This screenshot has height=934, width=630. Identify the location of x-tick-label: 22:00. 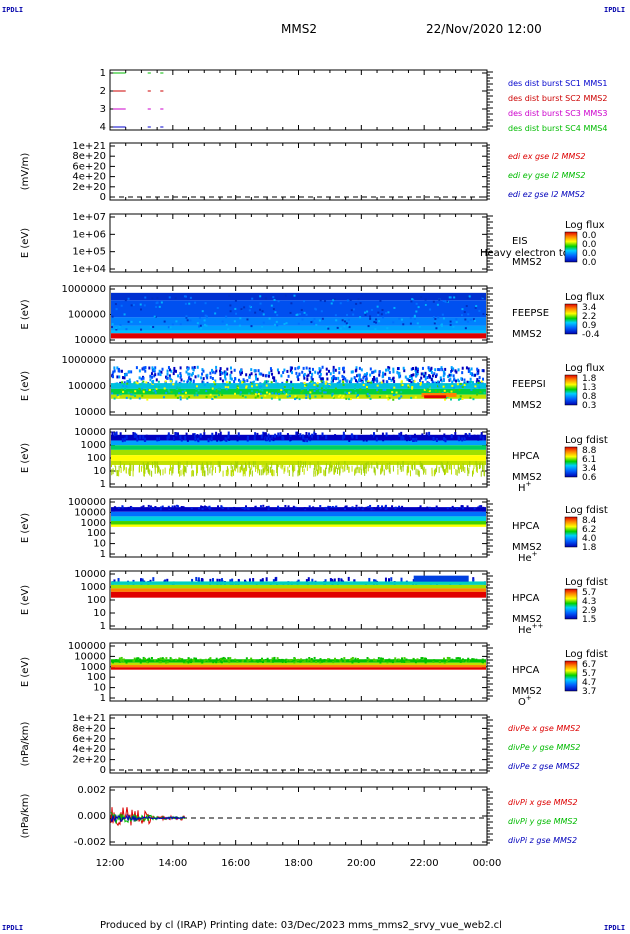
(424, 863).